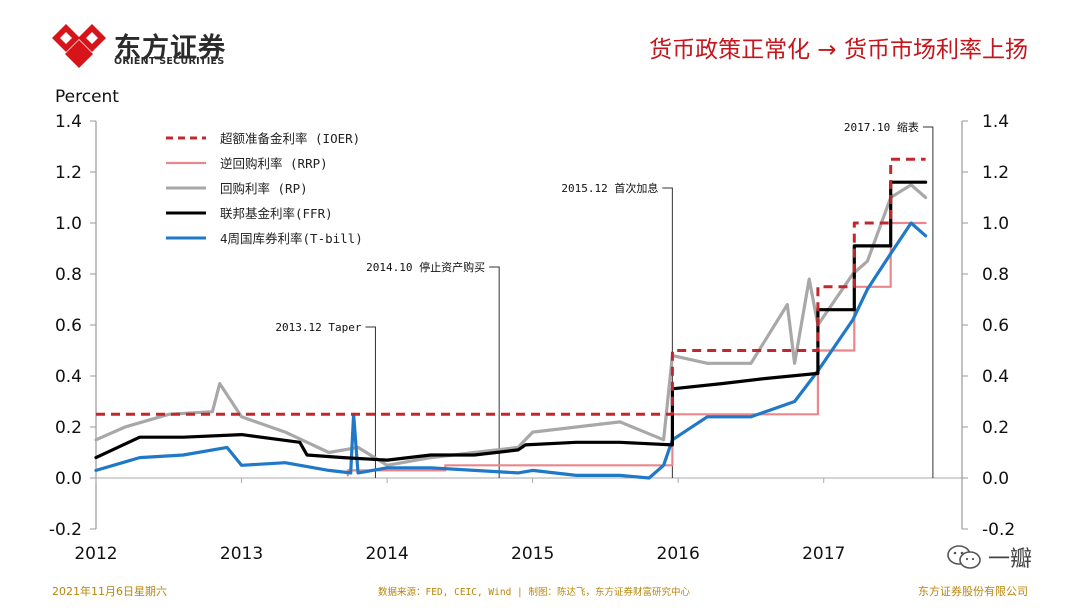  Describe the element at coordinates (995, 377) in the screenshot. I see `y-tick-label-right: 0.4` at that location.